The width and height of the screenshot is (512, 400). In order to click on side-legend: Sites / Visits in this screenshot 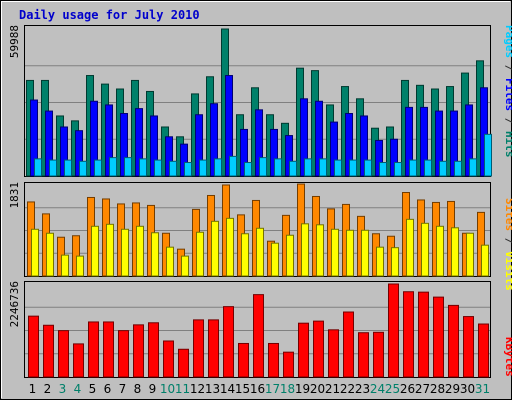, I will do `click(507, 244)`.